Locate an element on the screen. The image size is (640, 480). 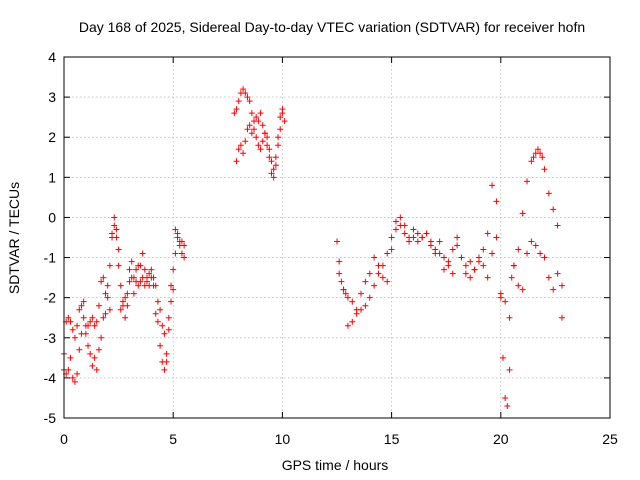
y-tick-label: 3 is located at coordinates (52, 97).